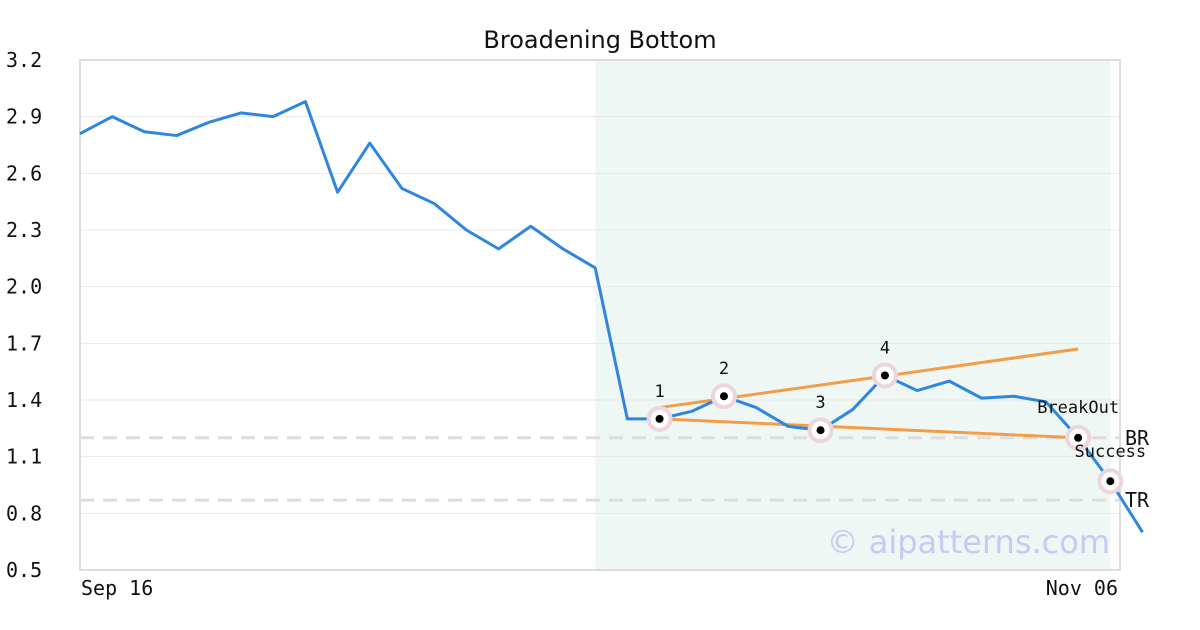 The width and height of the screenshot is (1200, 630). I want to click on y-tick-label: 1.1, so click(24, 457).